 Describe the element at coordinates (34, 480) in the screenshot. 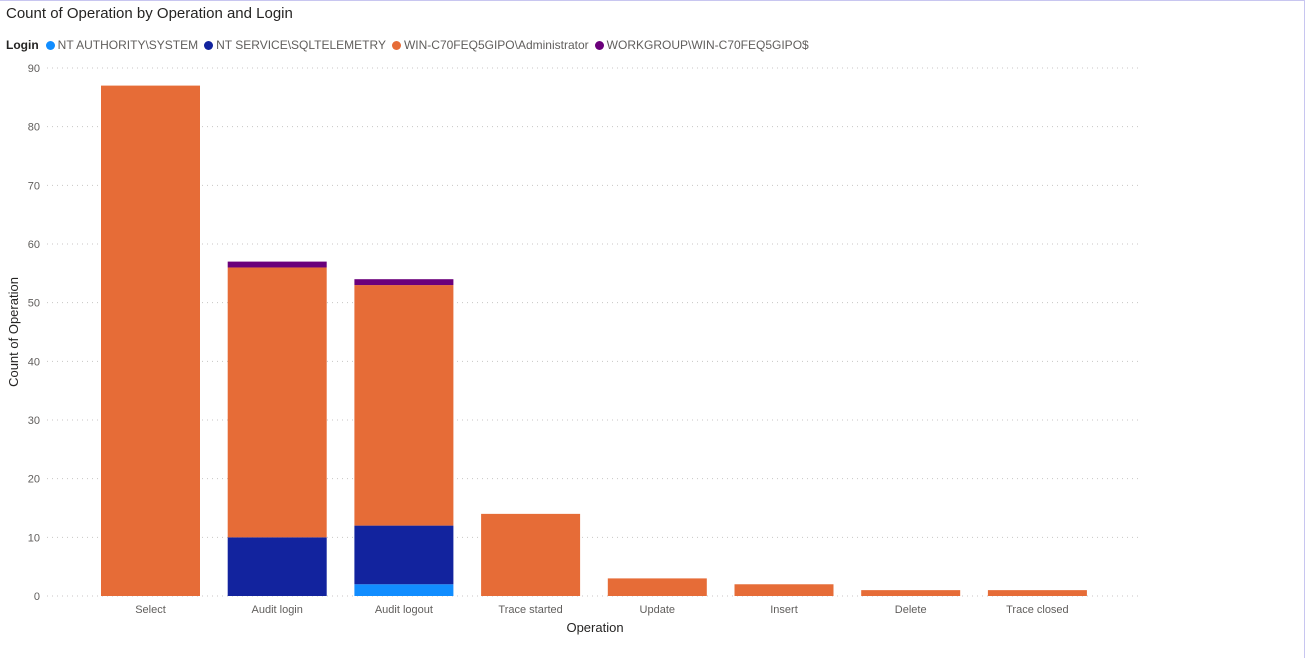

I see `y-tick-label: 20` at that location.